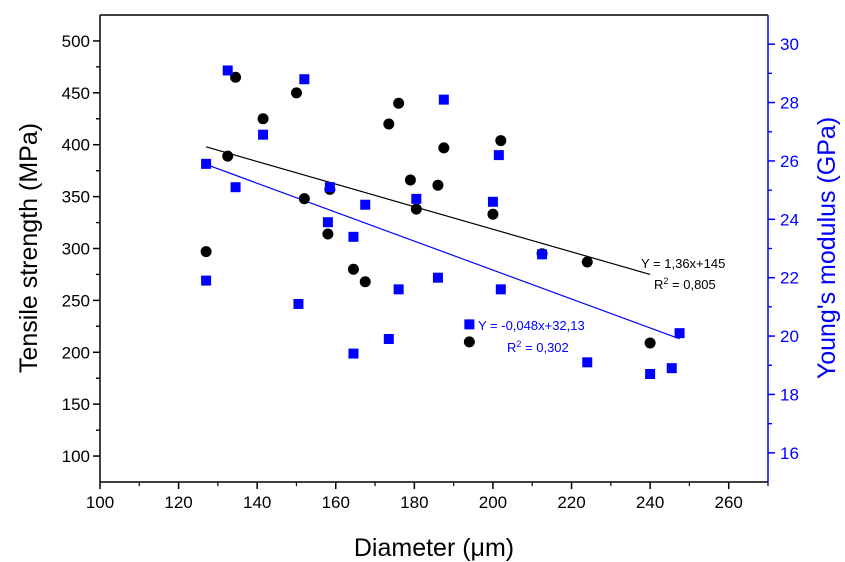 The image size is (845, 562). What do you see at coordinates (76, 352) in the screenshot?
I see `y-left-tick-label: 200` at bounding box center [76, 352].